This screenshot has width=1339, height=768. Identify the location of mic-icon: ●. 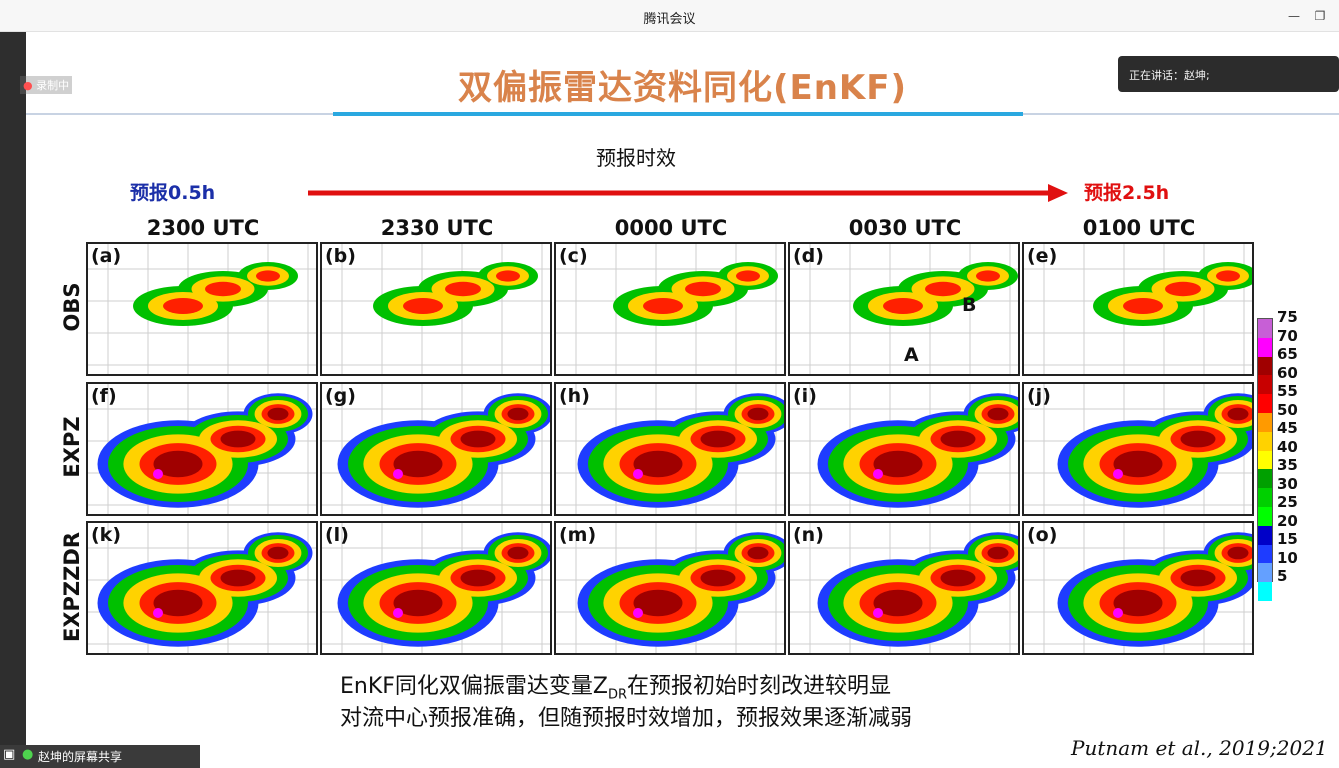
(28, 754).